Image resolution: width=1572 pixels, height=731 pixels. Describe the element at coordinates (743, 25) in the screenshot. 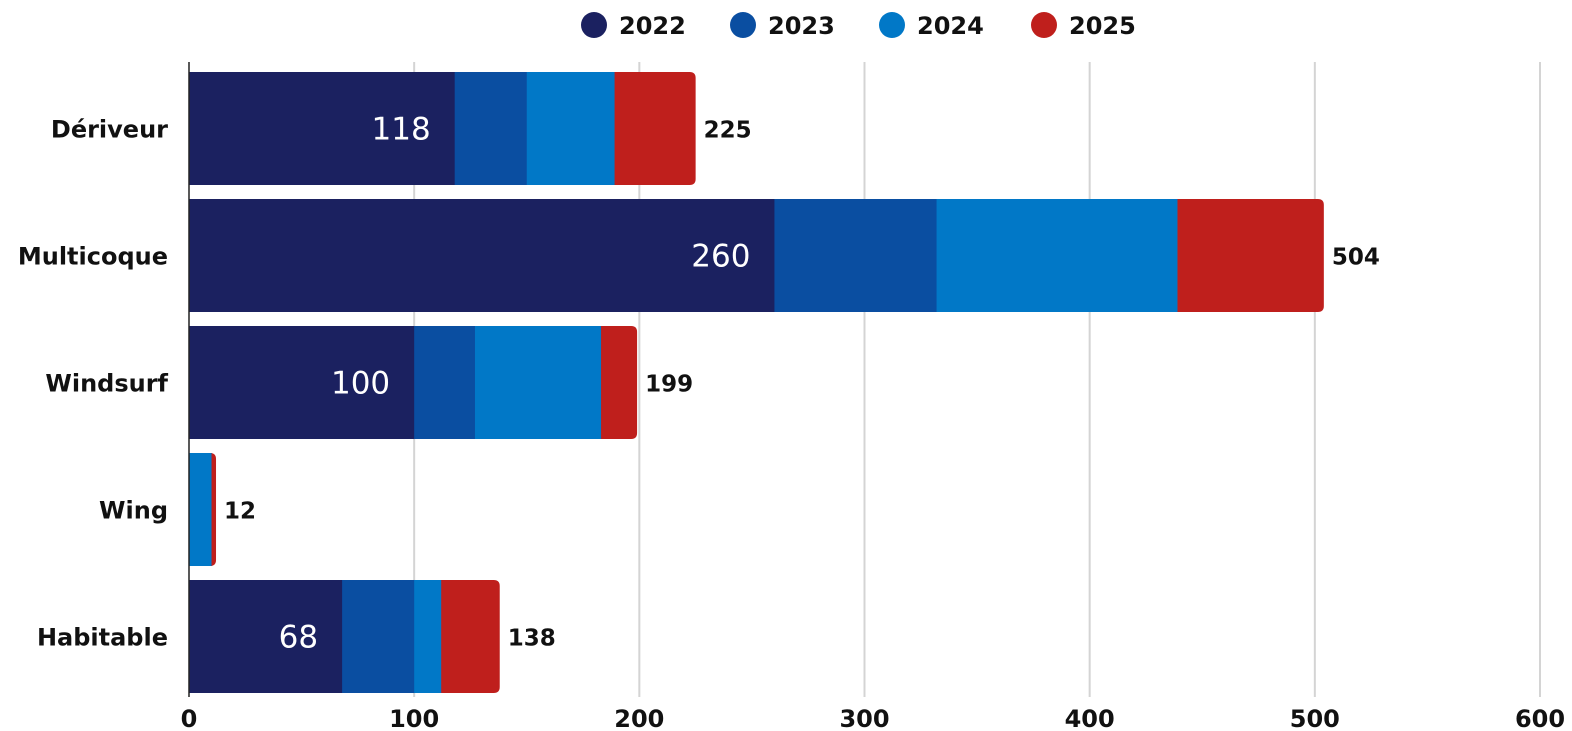

I see `legend-swatch-2023` at that location.